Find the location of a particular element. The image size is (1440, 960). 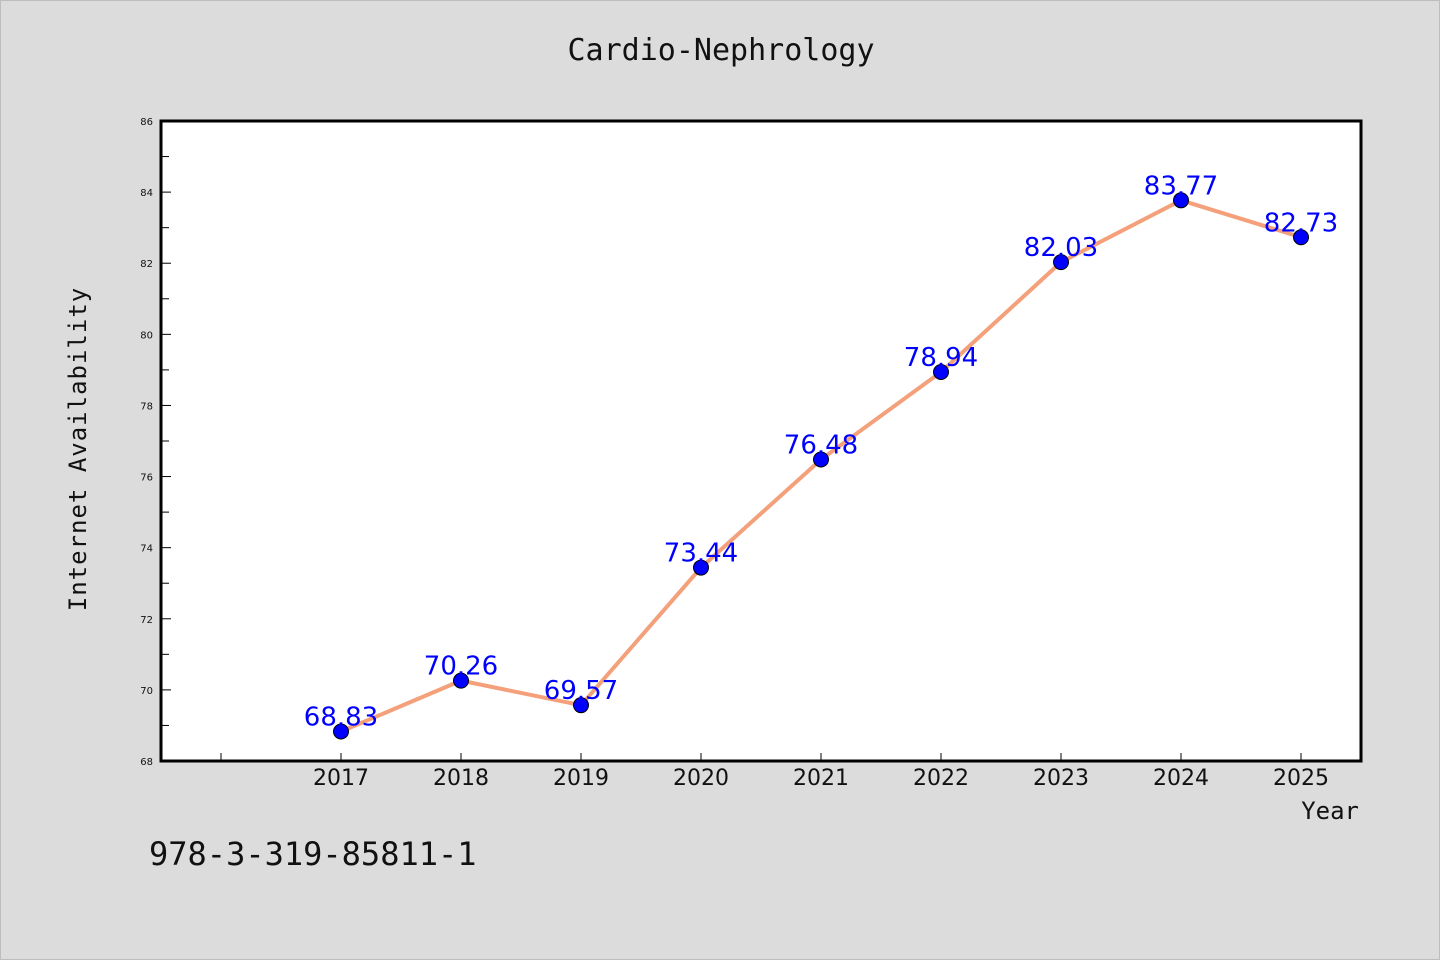

y-tick-label: 70 is located at coordinates (146, 691).